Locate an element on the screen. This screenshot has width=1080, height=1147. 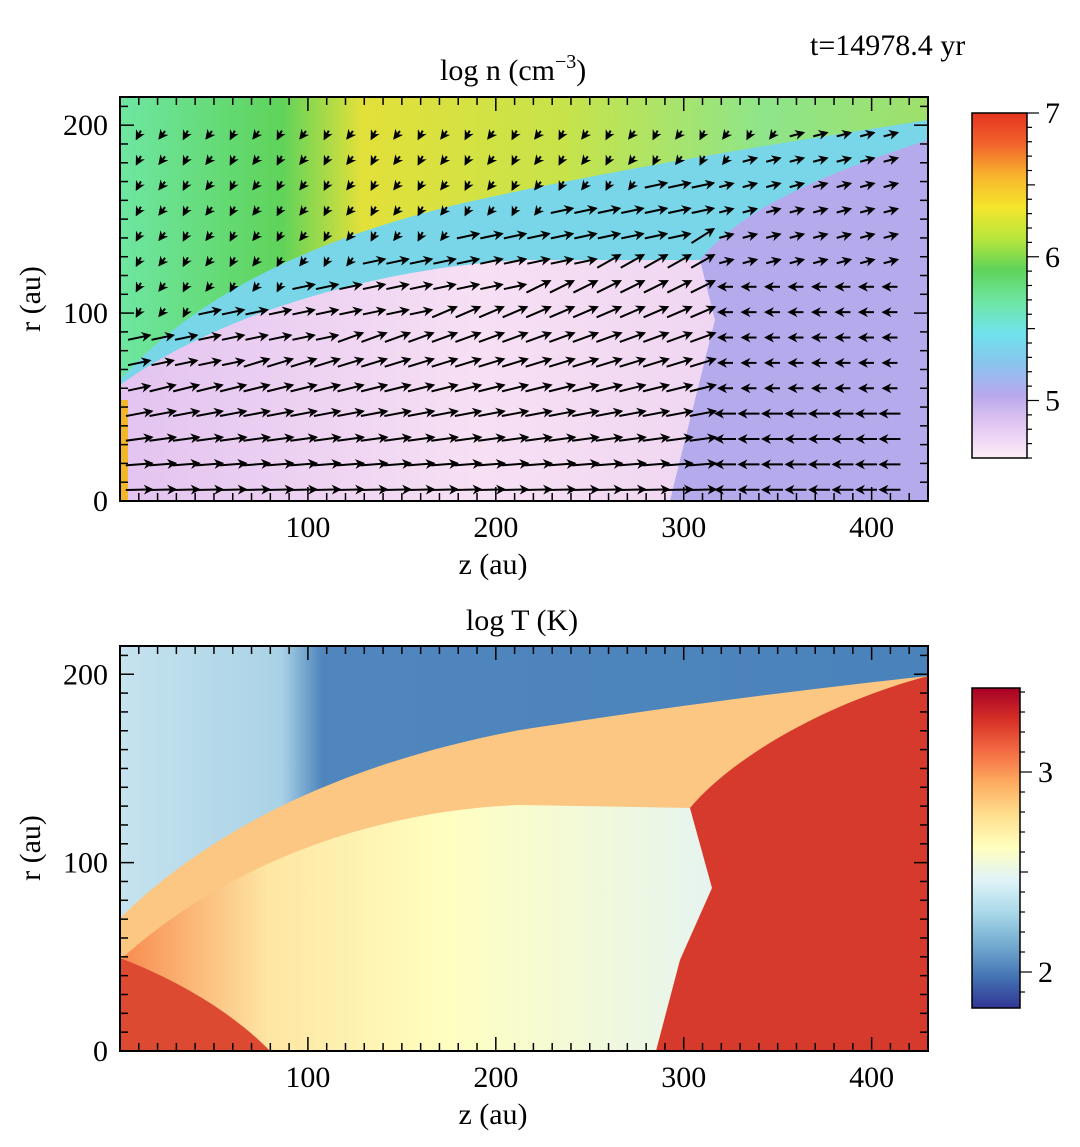
density-ylabel: r (au) is located at coordinates (30, 299).